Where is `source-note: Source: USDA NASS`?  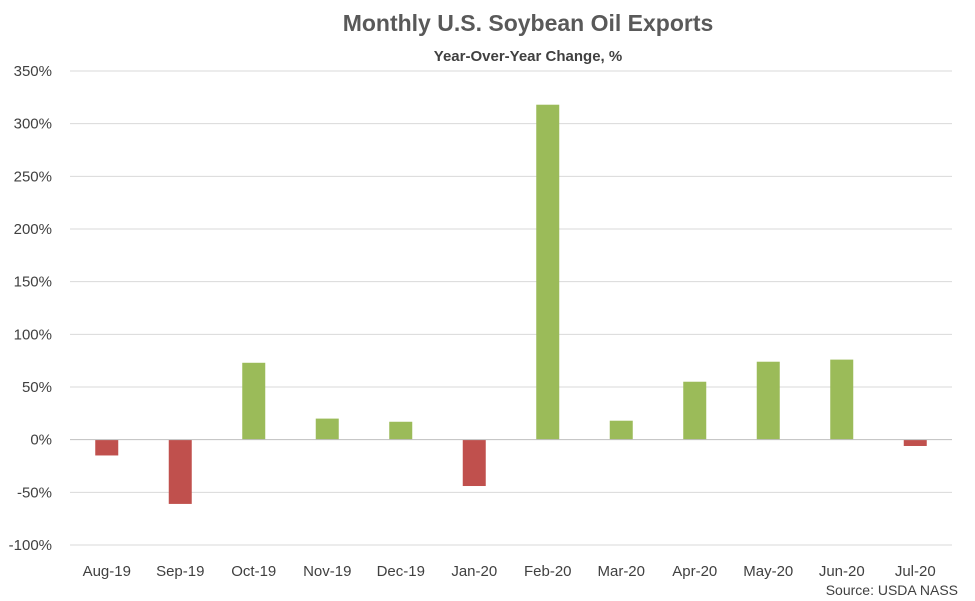 source-note: Source: USDA NASS is located at coordinates (892, 590).